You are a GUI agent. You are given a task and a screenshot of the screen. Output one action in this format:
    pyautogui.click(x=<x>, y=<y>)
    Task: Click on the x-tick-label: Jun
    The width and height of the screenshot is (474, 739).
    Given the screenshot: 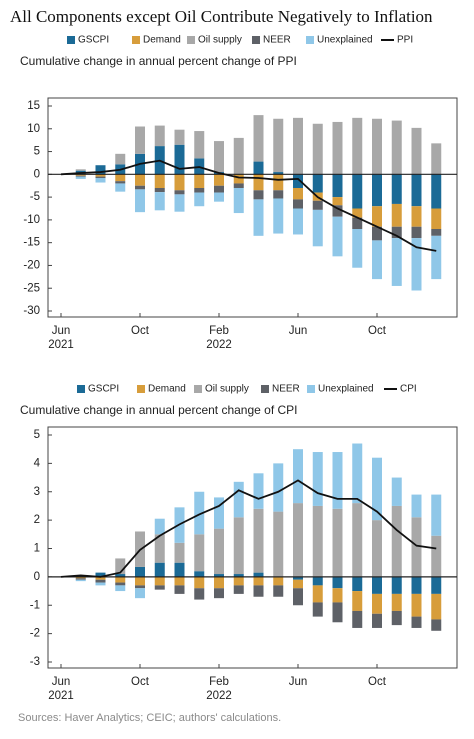 What is the action you would take?
    pyautogui.click(x=61, y=682)
    